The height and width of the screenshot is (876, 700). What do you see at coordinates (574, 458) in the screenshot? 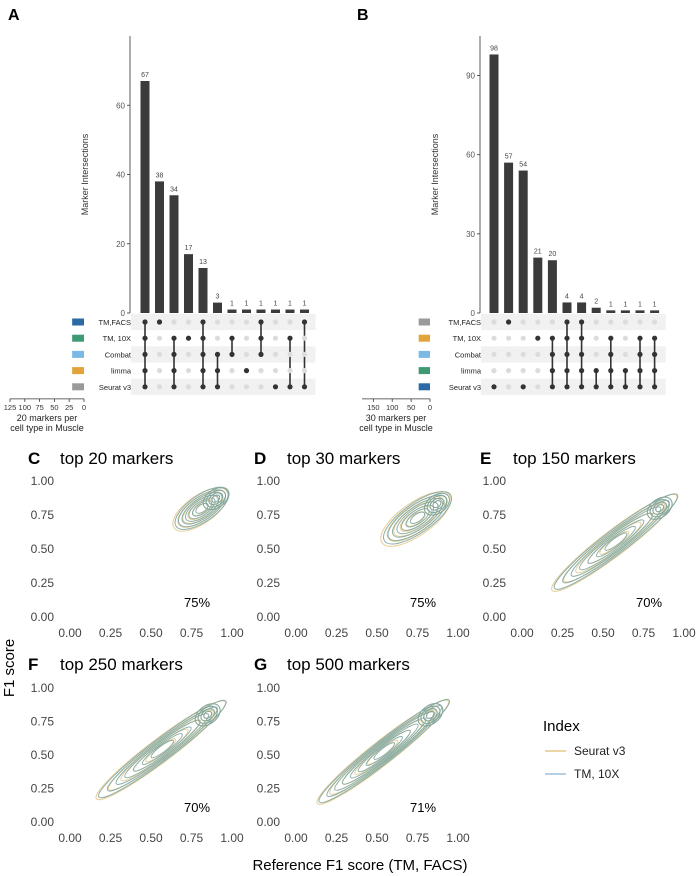
I see `panel-title: top 150 markers` at bounding box center [574, 458].